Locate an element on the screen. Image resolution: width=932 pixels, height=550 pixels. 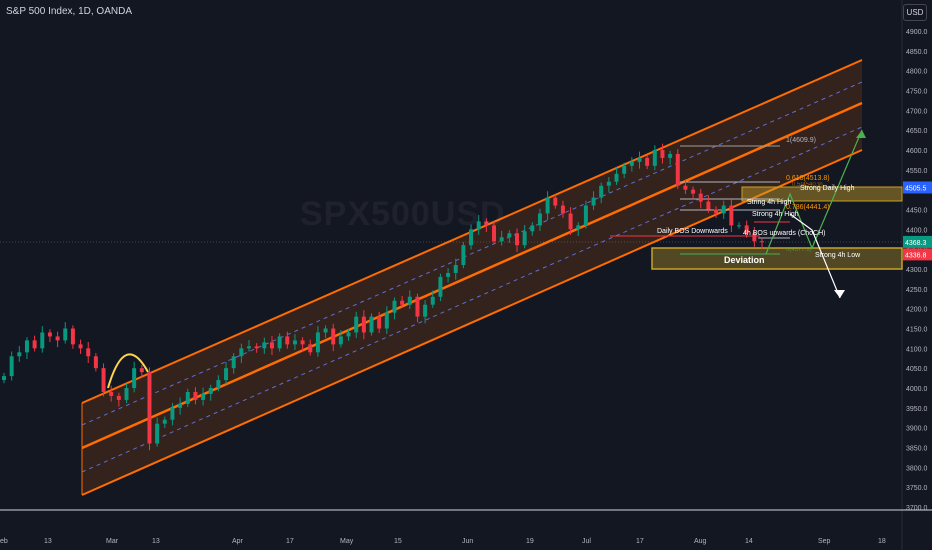
time-tick-label: 19 is located at coordinates (530, 541).